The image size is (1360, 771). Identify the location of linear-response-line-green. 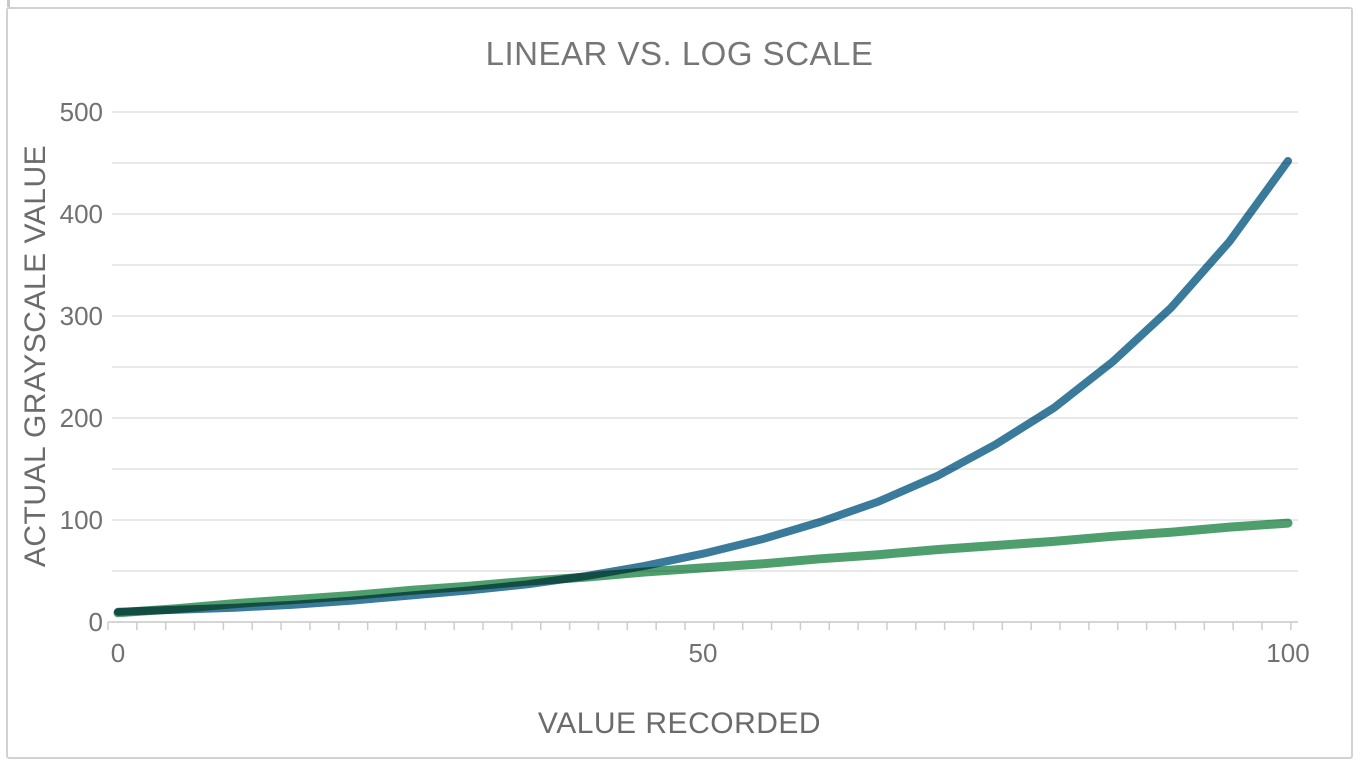
(703, 568).